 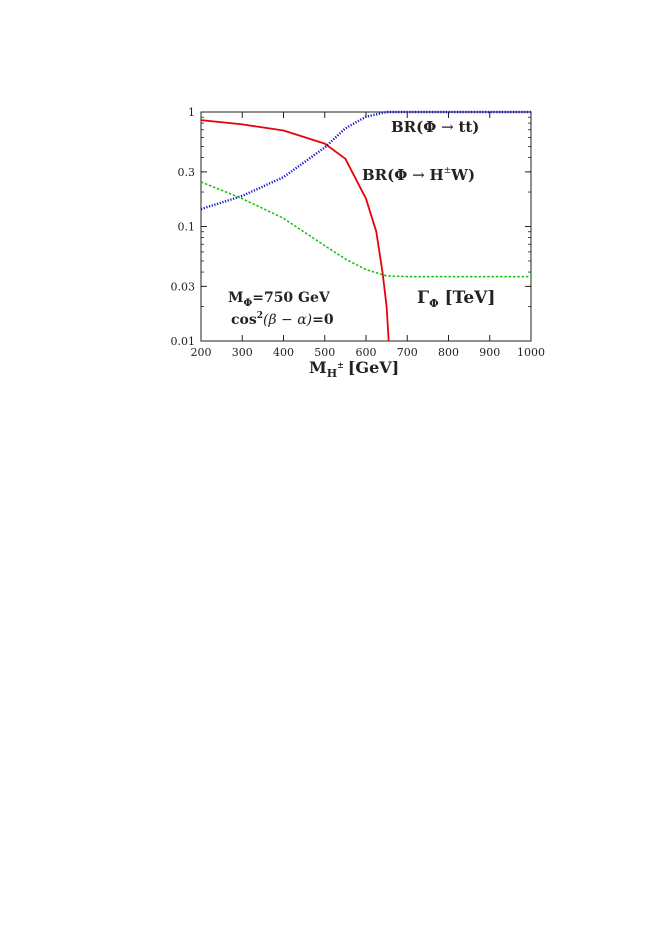 What do you see at coordinates (447, 127) in the screenshot?
I see `label-br-tt-arrow: →` at bounding box center [447, 127].